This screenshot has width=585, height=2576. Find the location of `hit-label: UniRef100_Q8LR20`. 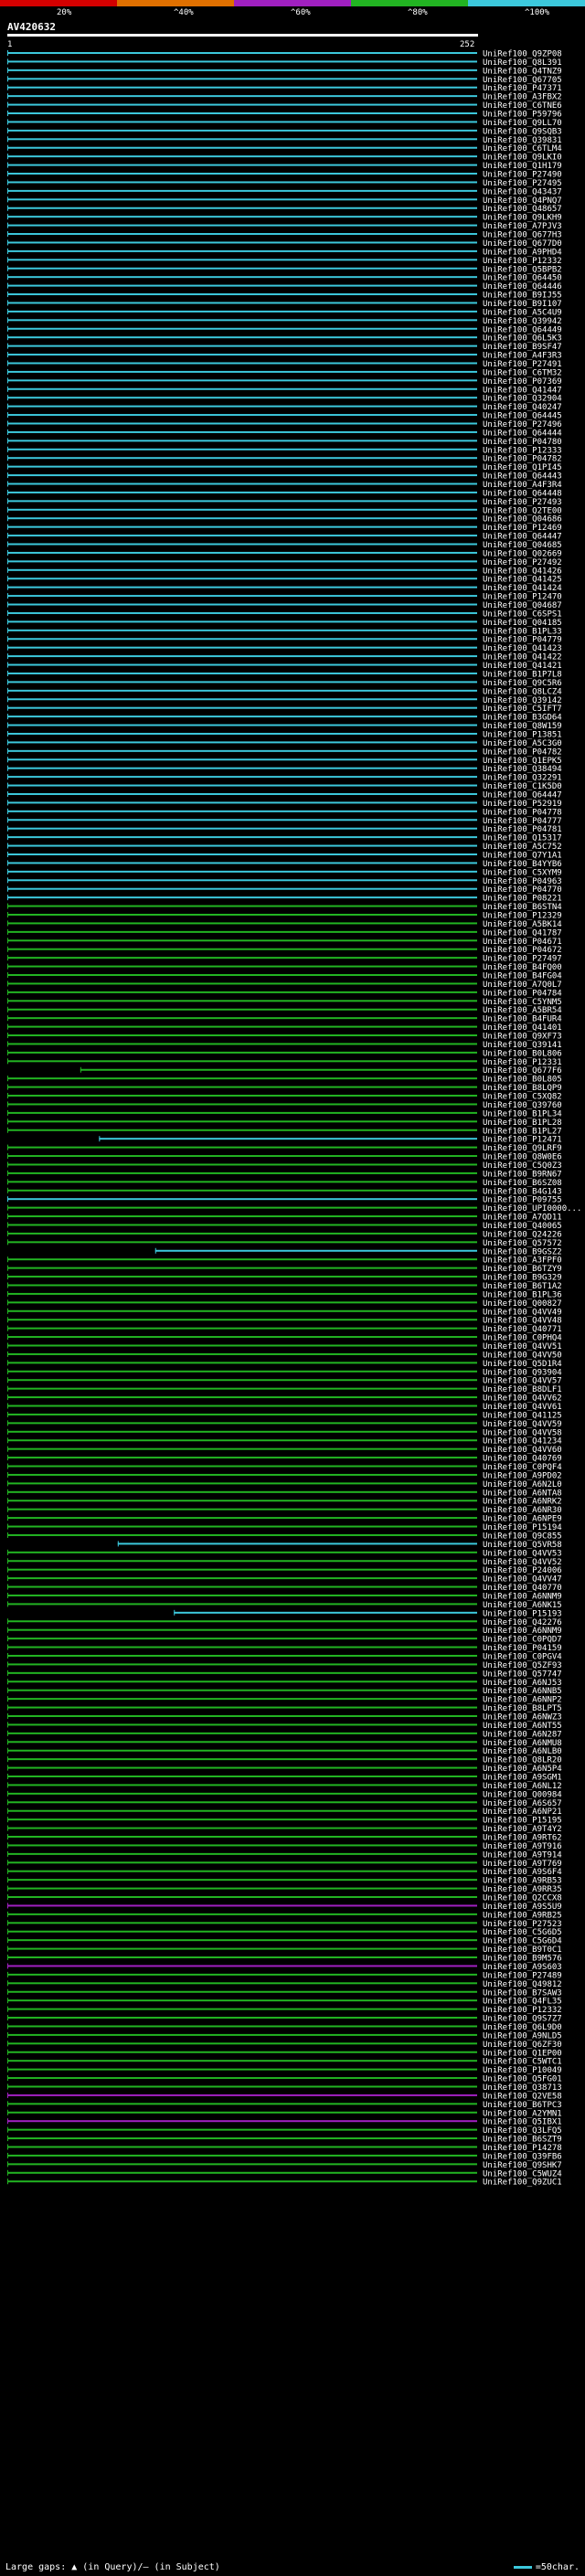

hit-label: UniRef100_Q8LR20 is located at coordinates (522, 1760).